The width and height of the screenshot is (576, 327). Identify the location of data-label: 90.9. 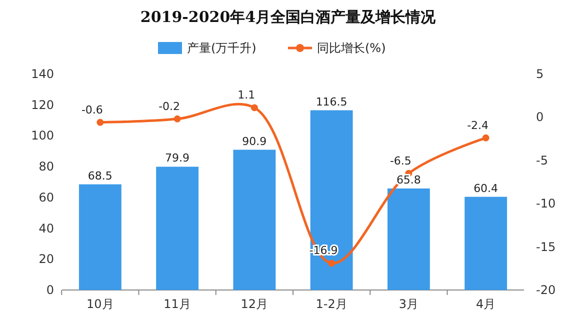
(254, 141).